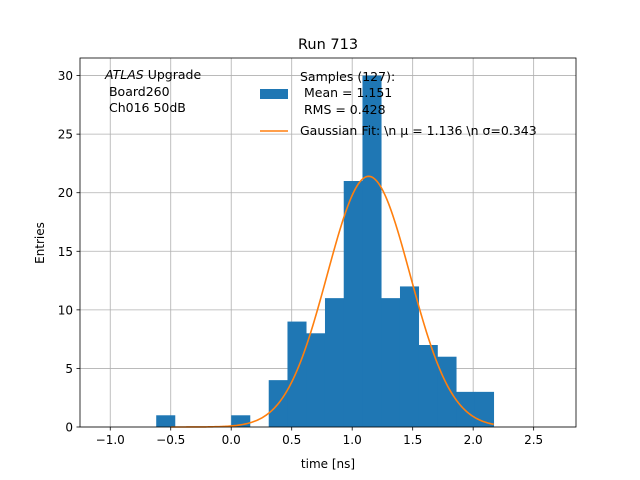  What do you see at coordinates (412, 440) in the screenshot?
I see `x-tick-label: 1.5` at bounding box center [412, 440].